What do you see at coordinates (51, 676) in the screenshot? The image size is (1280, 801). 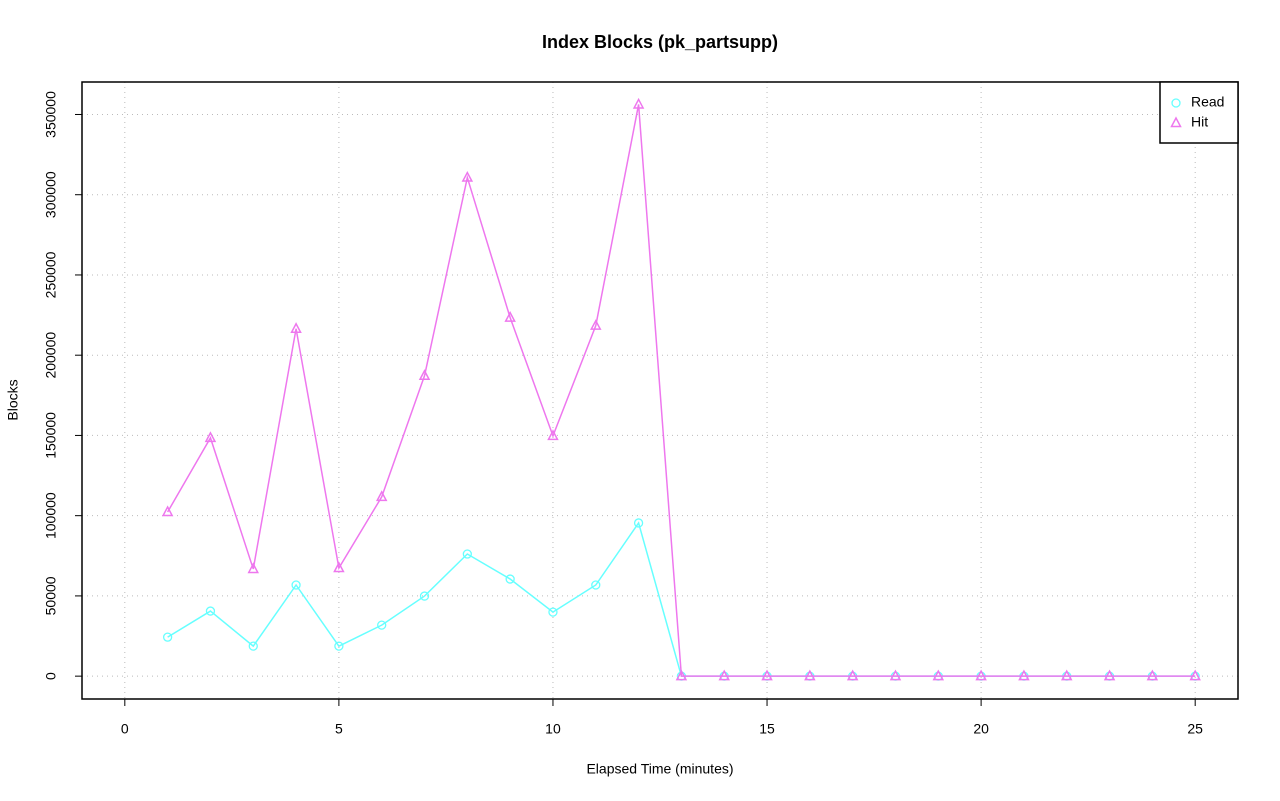 I see `y-tick-label: 0` at bounding box center [51, 676].